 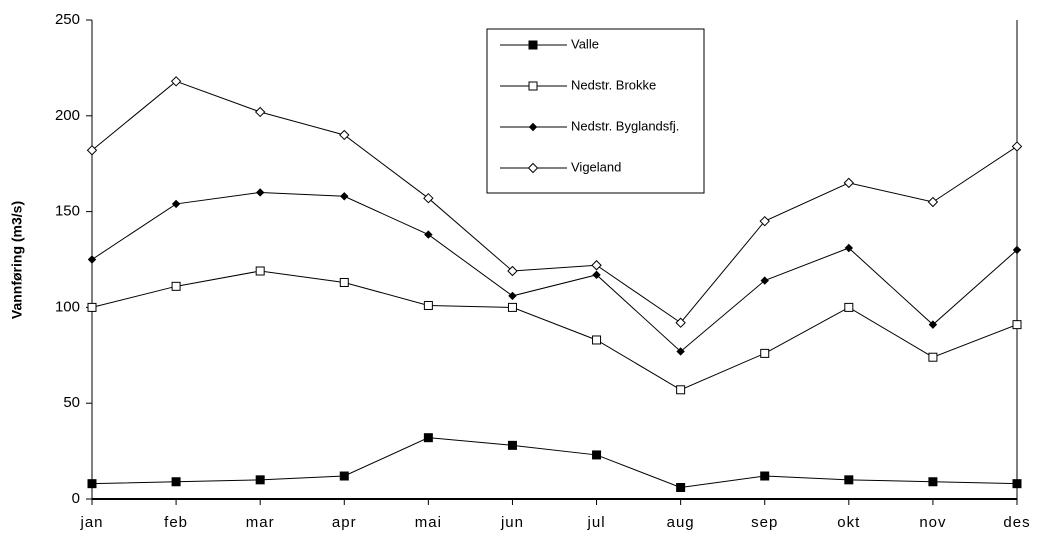 What do you see at coordinates (176, 522) in the screenshot?
I see `x-tick-label: feb` at bounding box center [176, 522].